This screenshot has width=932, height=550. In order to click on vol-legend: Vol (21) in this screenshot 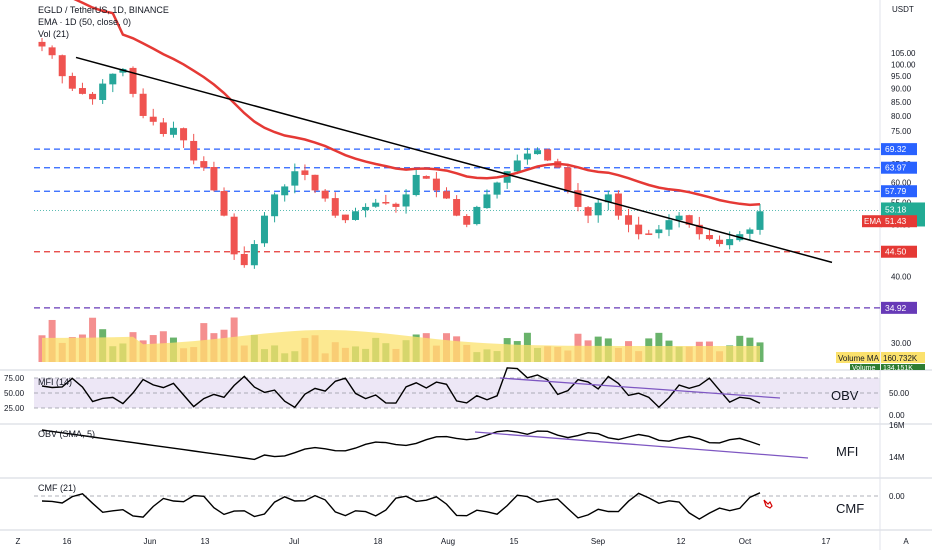, I will do `click(53, 34)`.